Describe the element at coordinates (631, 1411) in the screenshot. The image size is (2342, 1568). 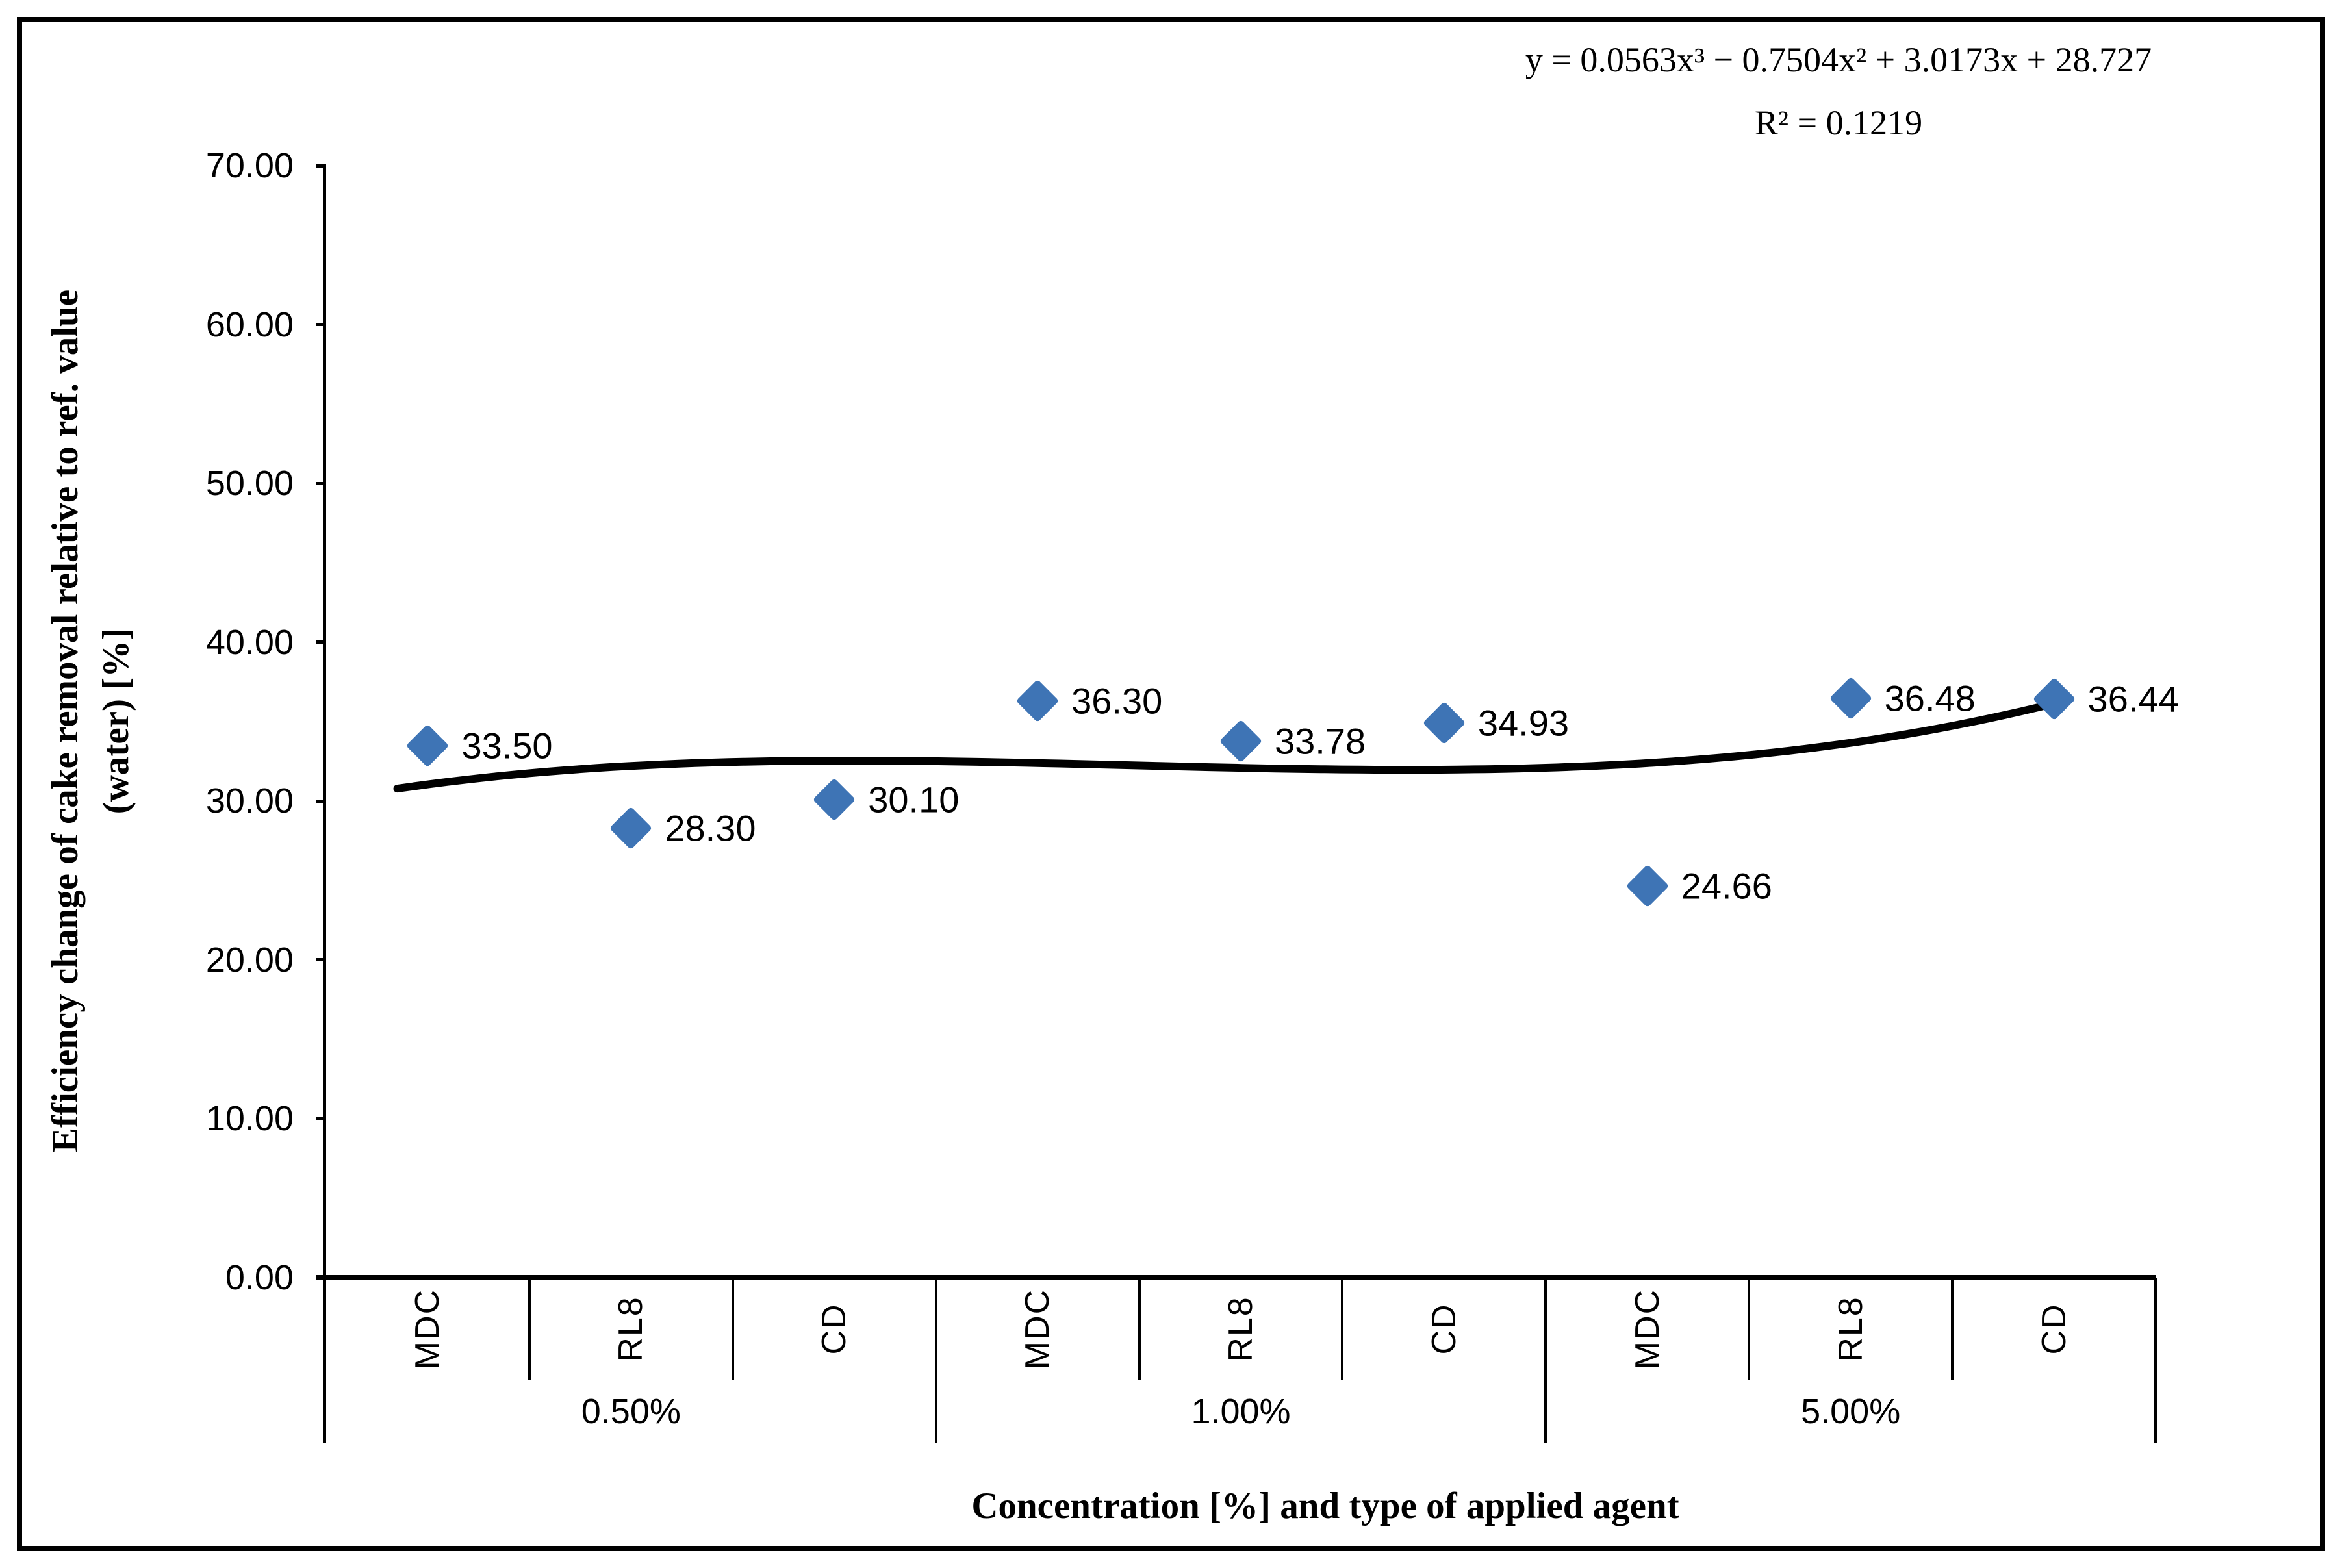
I see `group-label-concentration: 0.50%` at that location.